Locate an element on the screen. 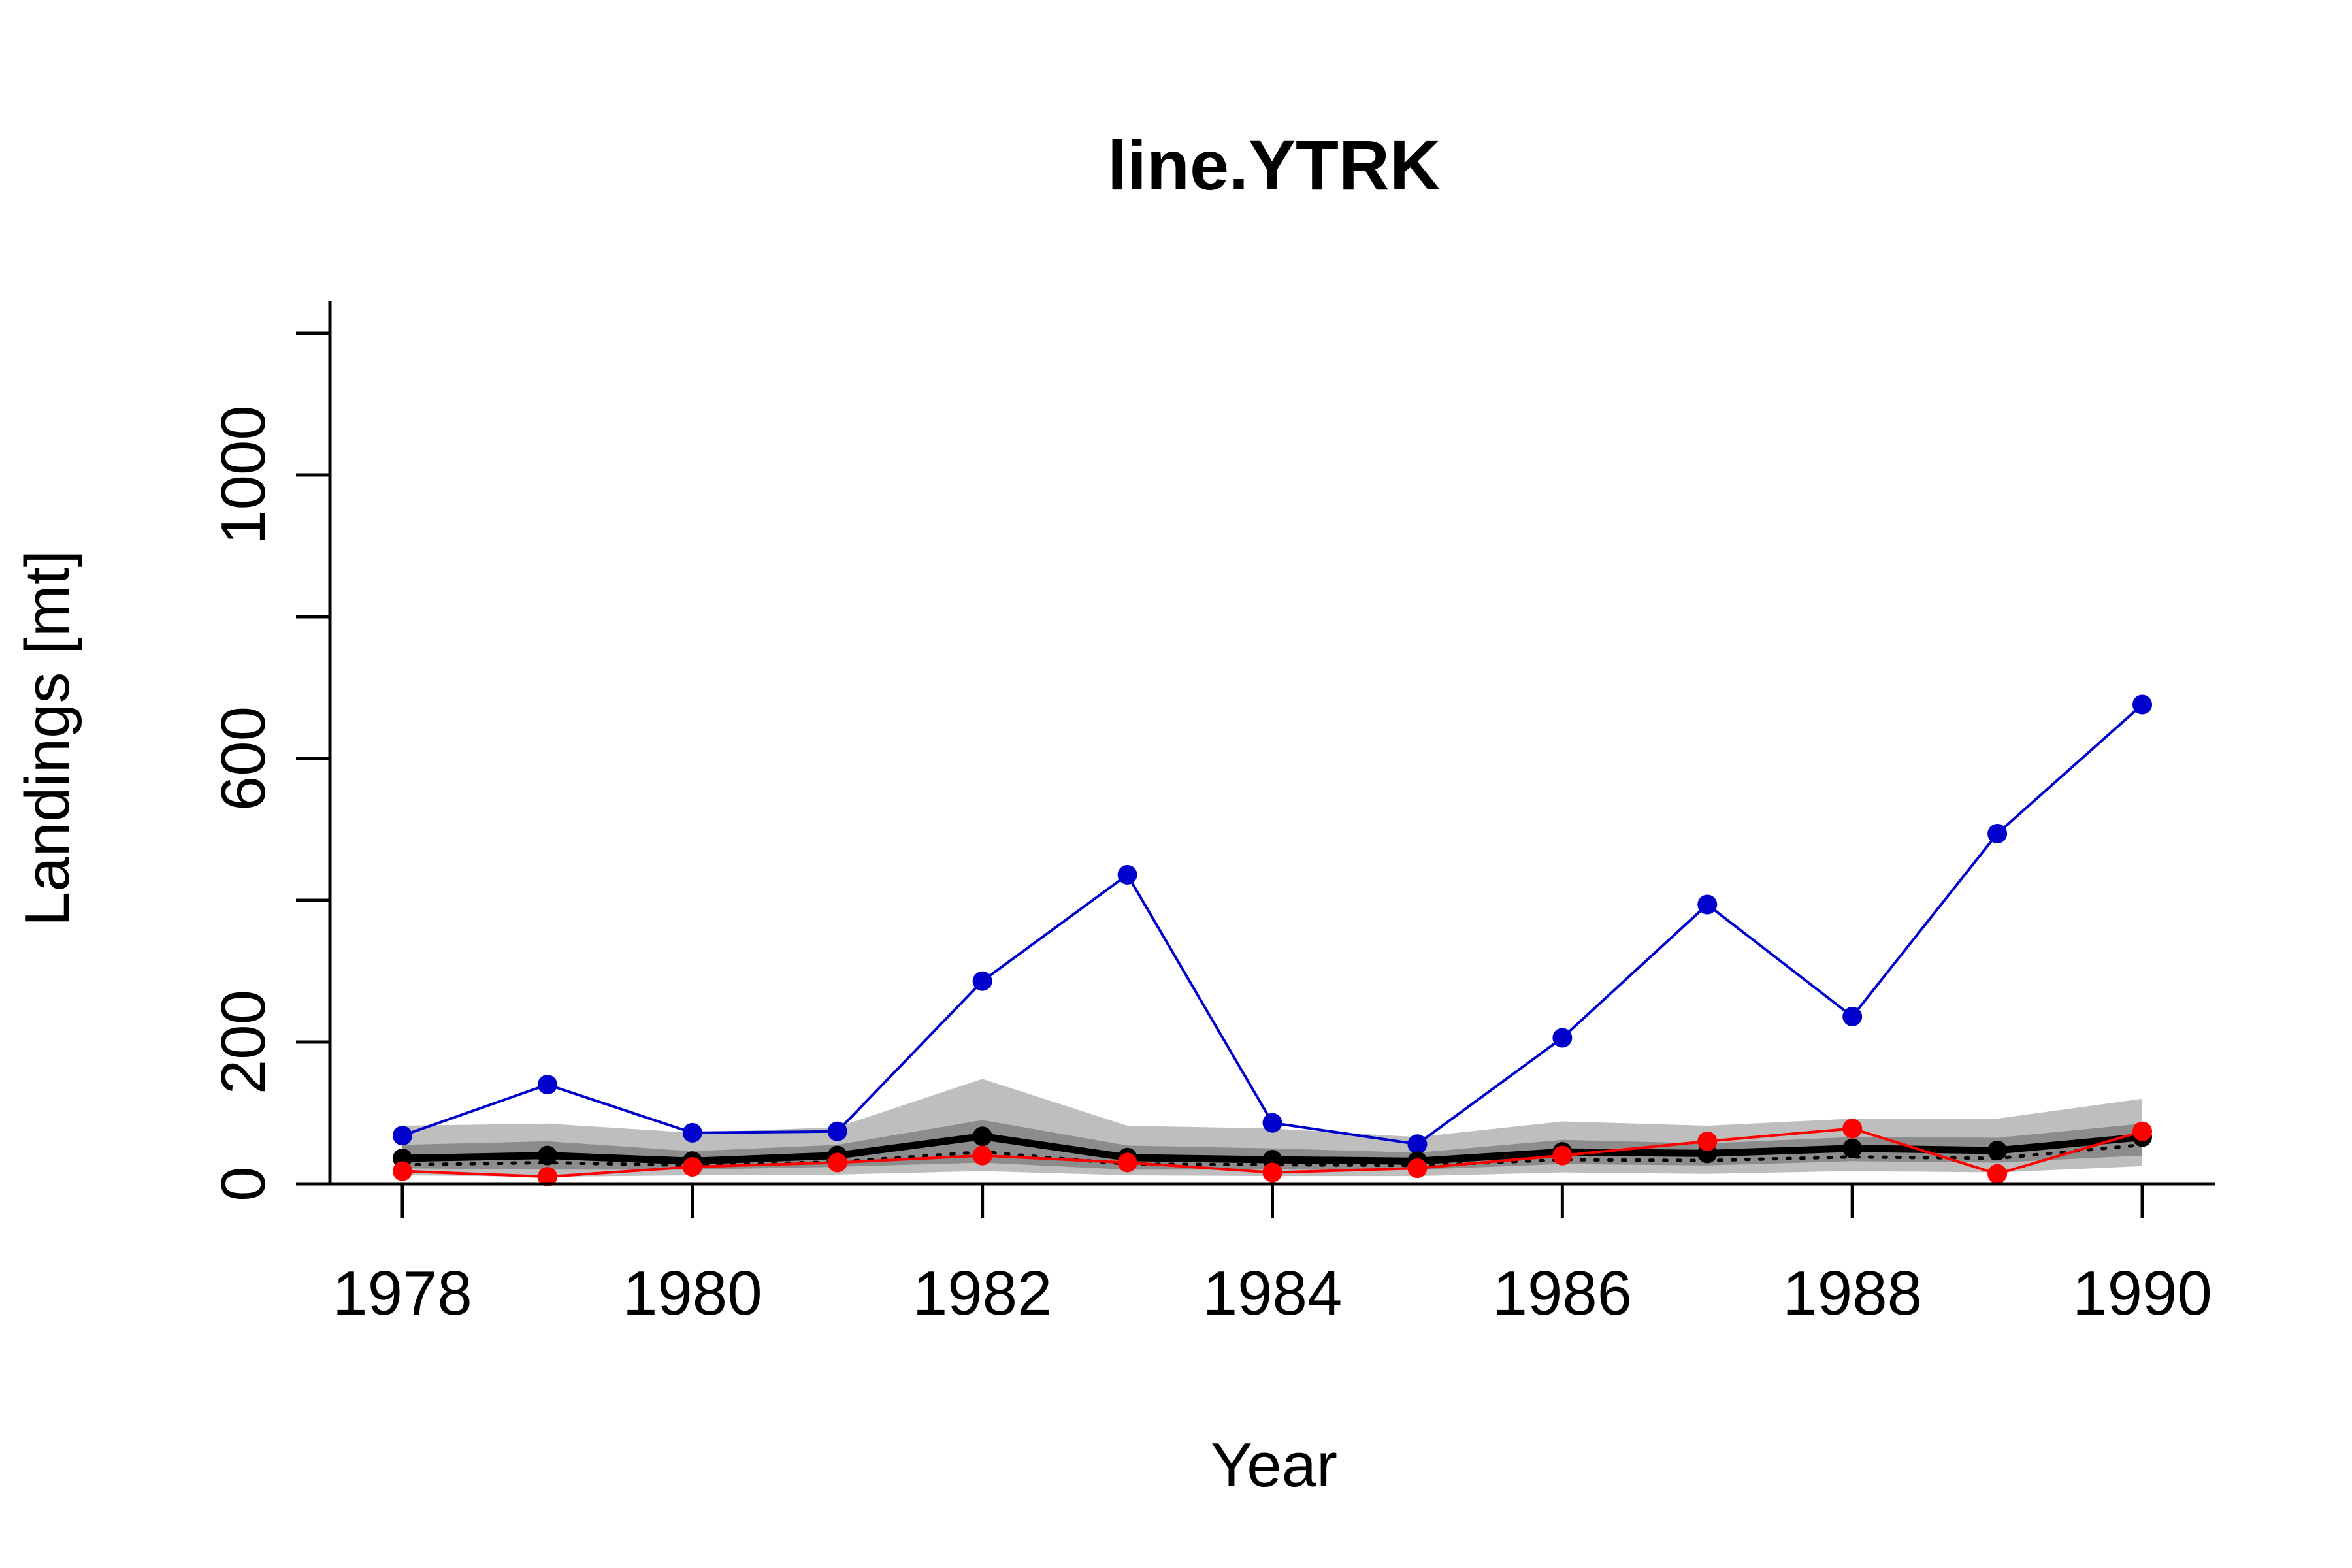 This screenshot has height=1568, width=2352. series-3-point-1979 is located at coordinates (547, 1177).